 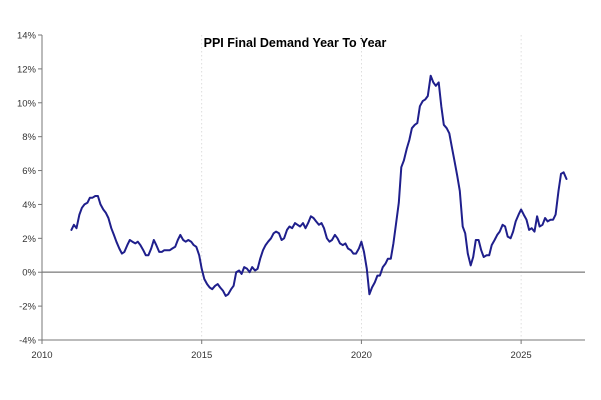 What do you see at coordinates (29, 171) in the screenshot?
I see `y-tick-label: 6%` at bounding box center [29, 171].